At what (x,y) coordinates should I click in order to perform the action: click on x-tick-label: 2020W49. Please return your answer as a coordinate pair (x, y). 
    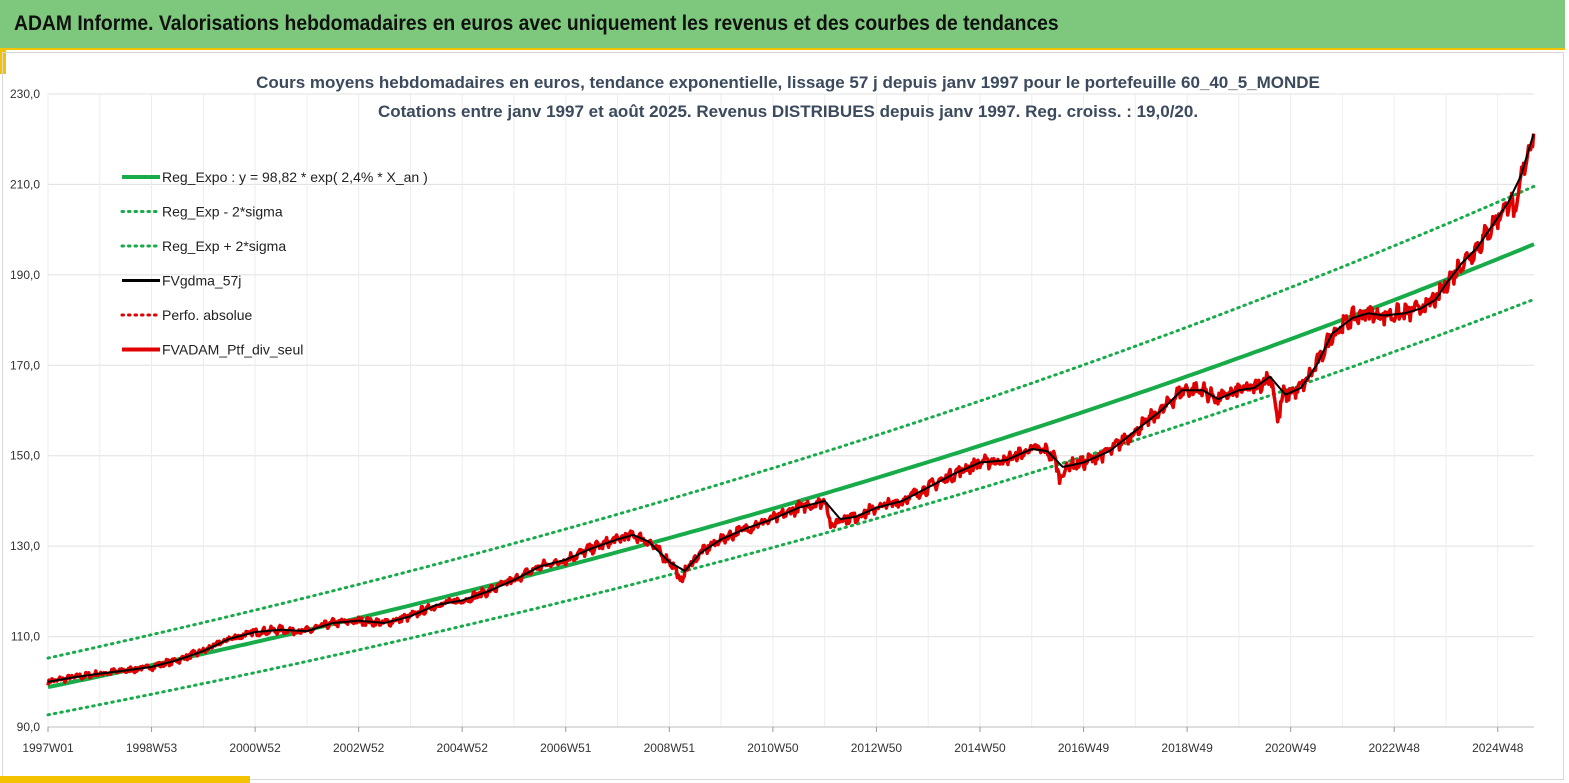
    Looking at the image, I should click on (1291, 748).